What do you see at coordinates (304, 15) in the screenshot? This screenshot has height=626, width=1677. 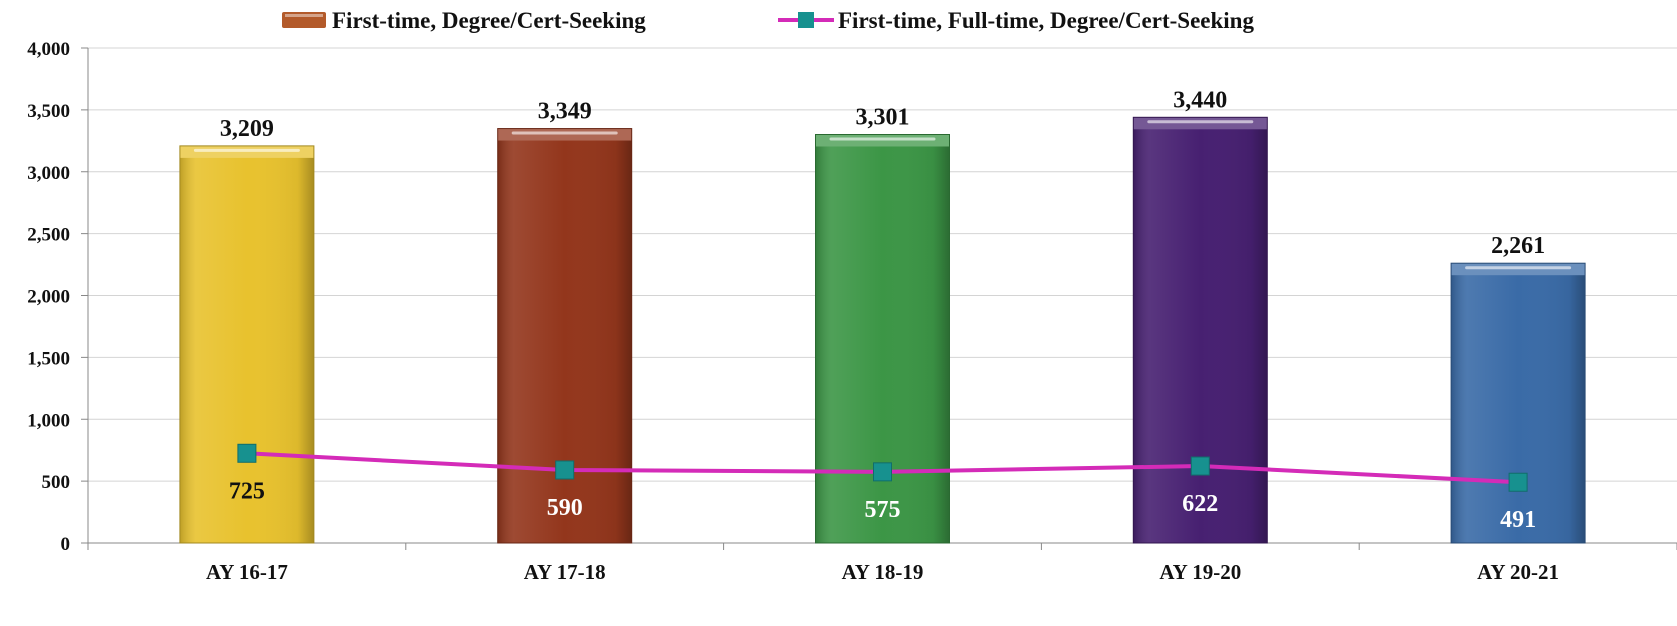 I see `legend-bar-swatch-shine` at bounding box center [304, 15].